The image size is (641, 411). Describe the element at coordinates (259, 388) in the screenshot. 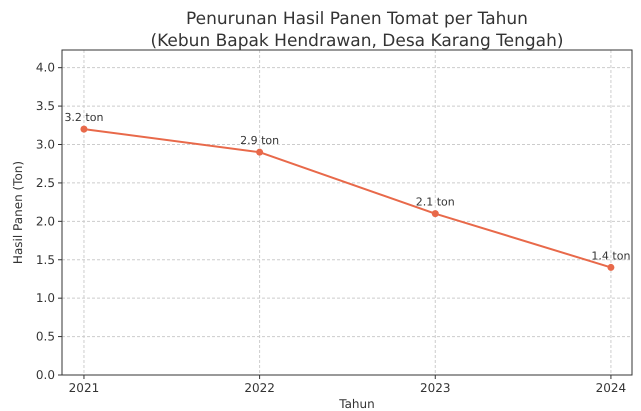

I see `x-tick-label: 2022` at that location.